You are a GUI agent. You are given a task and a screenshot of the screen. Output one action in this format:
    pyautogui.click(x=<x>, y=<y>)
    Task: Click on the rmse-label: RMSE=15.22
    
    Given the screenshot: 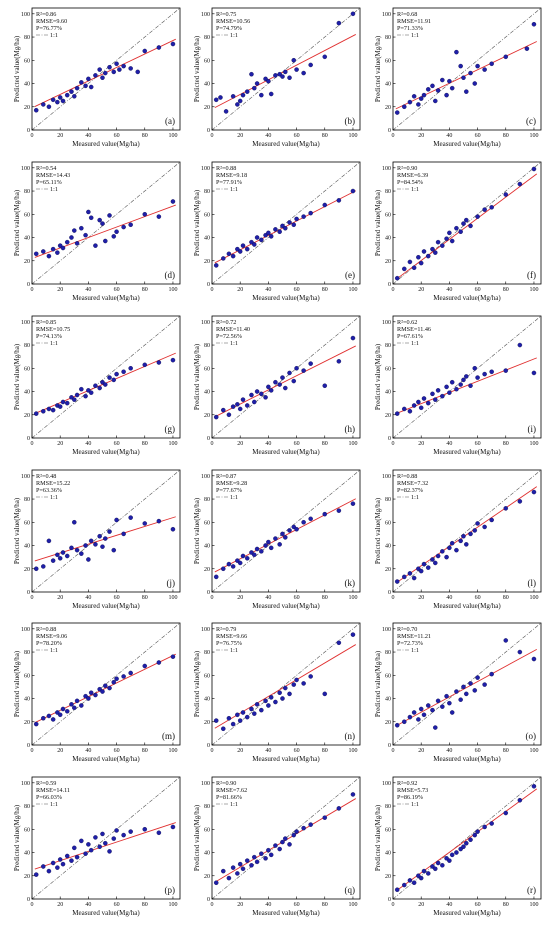 What is the action you would take?
    pyautogui.click(x=53, y=483)
    